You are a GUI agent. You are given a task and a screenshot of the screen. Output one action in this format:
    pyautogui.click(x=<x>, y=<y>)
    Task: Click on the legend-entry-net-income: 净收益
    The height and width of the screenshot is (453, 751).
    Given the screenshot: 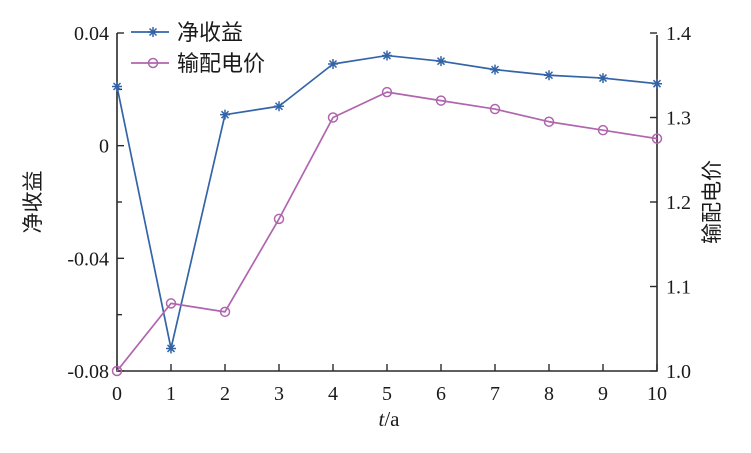 What is the action you would take?
    pyautogui.click(x=187, y=32)
    